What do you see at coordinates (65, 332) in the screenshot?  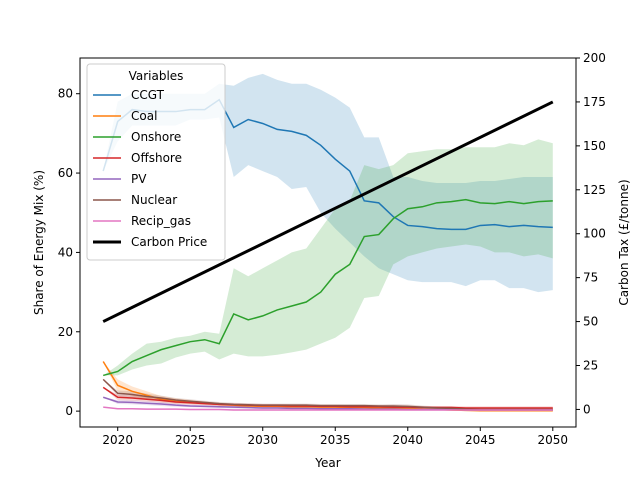 I see `y-tick-label: 20` at bounding box center [65, 332].